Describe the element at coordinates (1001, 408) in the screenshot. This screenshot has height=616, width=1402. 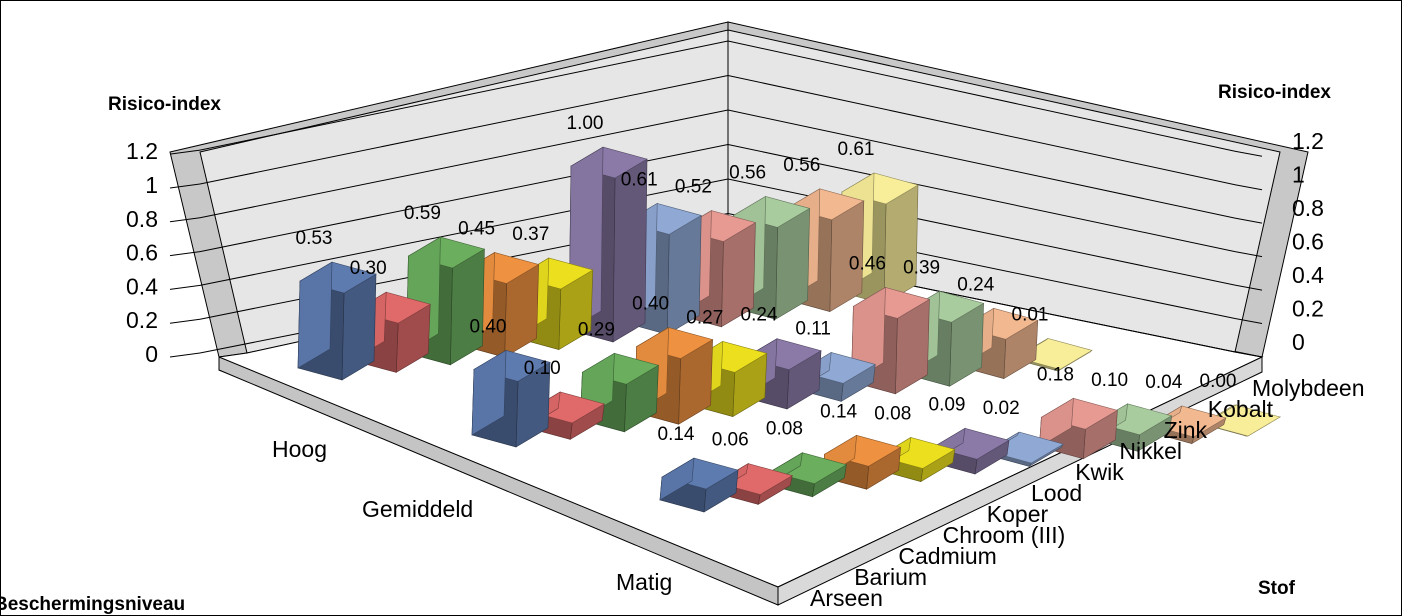
I see `data-label: 0.02` at that location.